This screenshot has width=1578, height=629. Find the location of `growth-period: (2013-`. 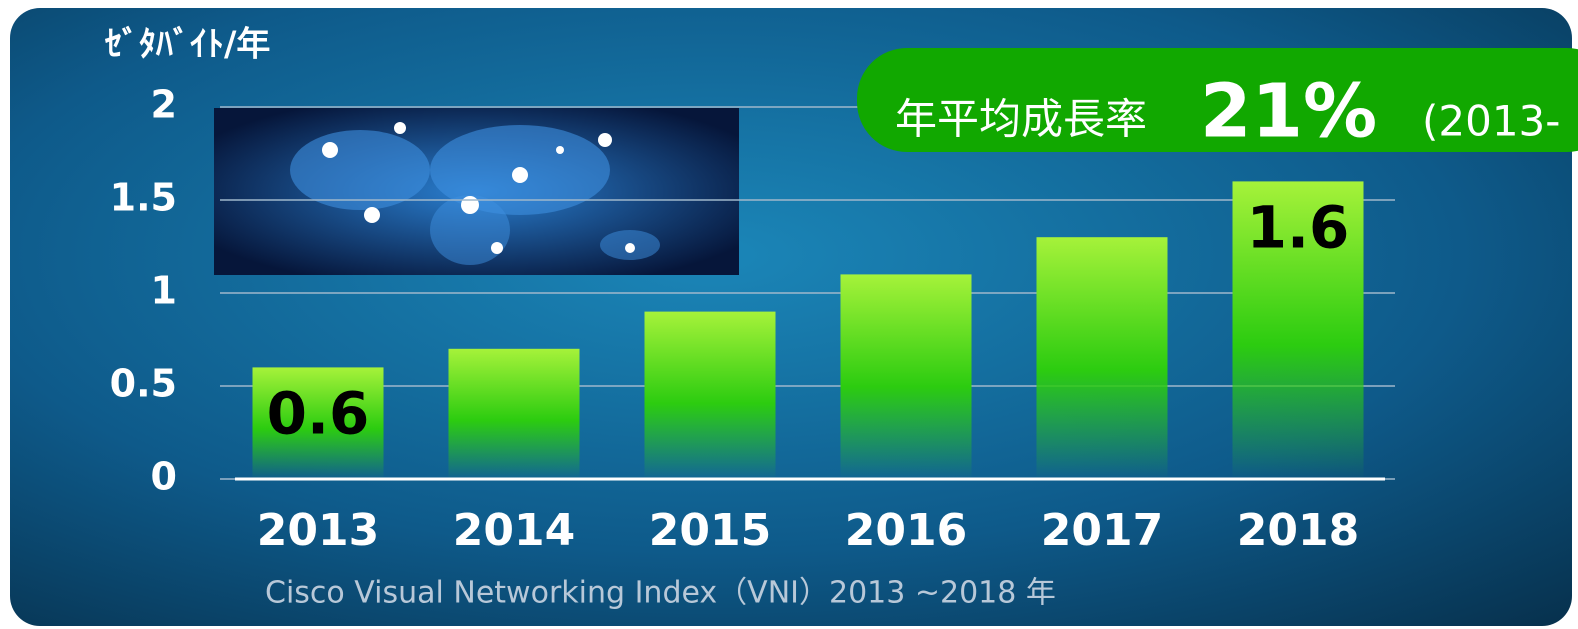

growth-period: (2013- is located at coordinates (1491, 121).